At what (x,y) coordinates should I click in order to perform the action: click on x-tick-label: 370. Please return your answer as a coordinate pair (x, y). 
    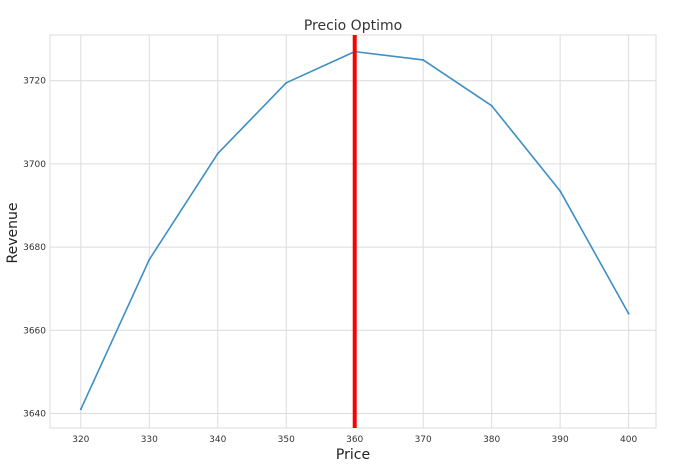
    Looking at the image, I should click on (423, 440).